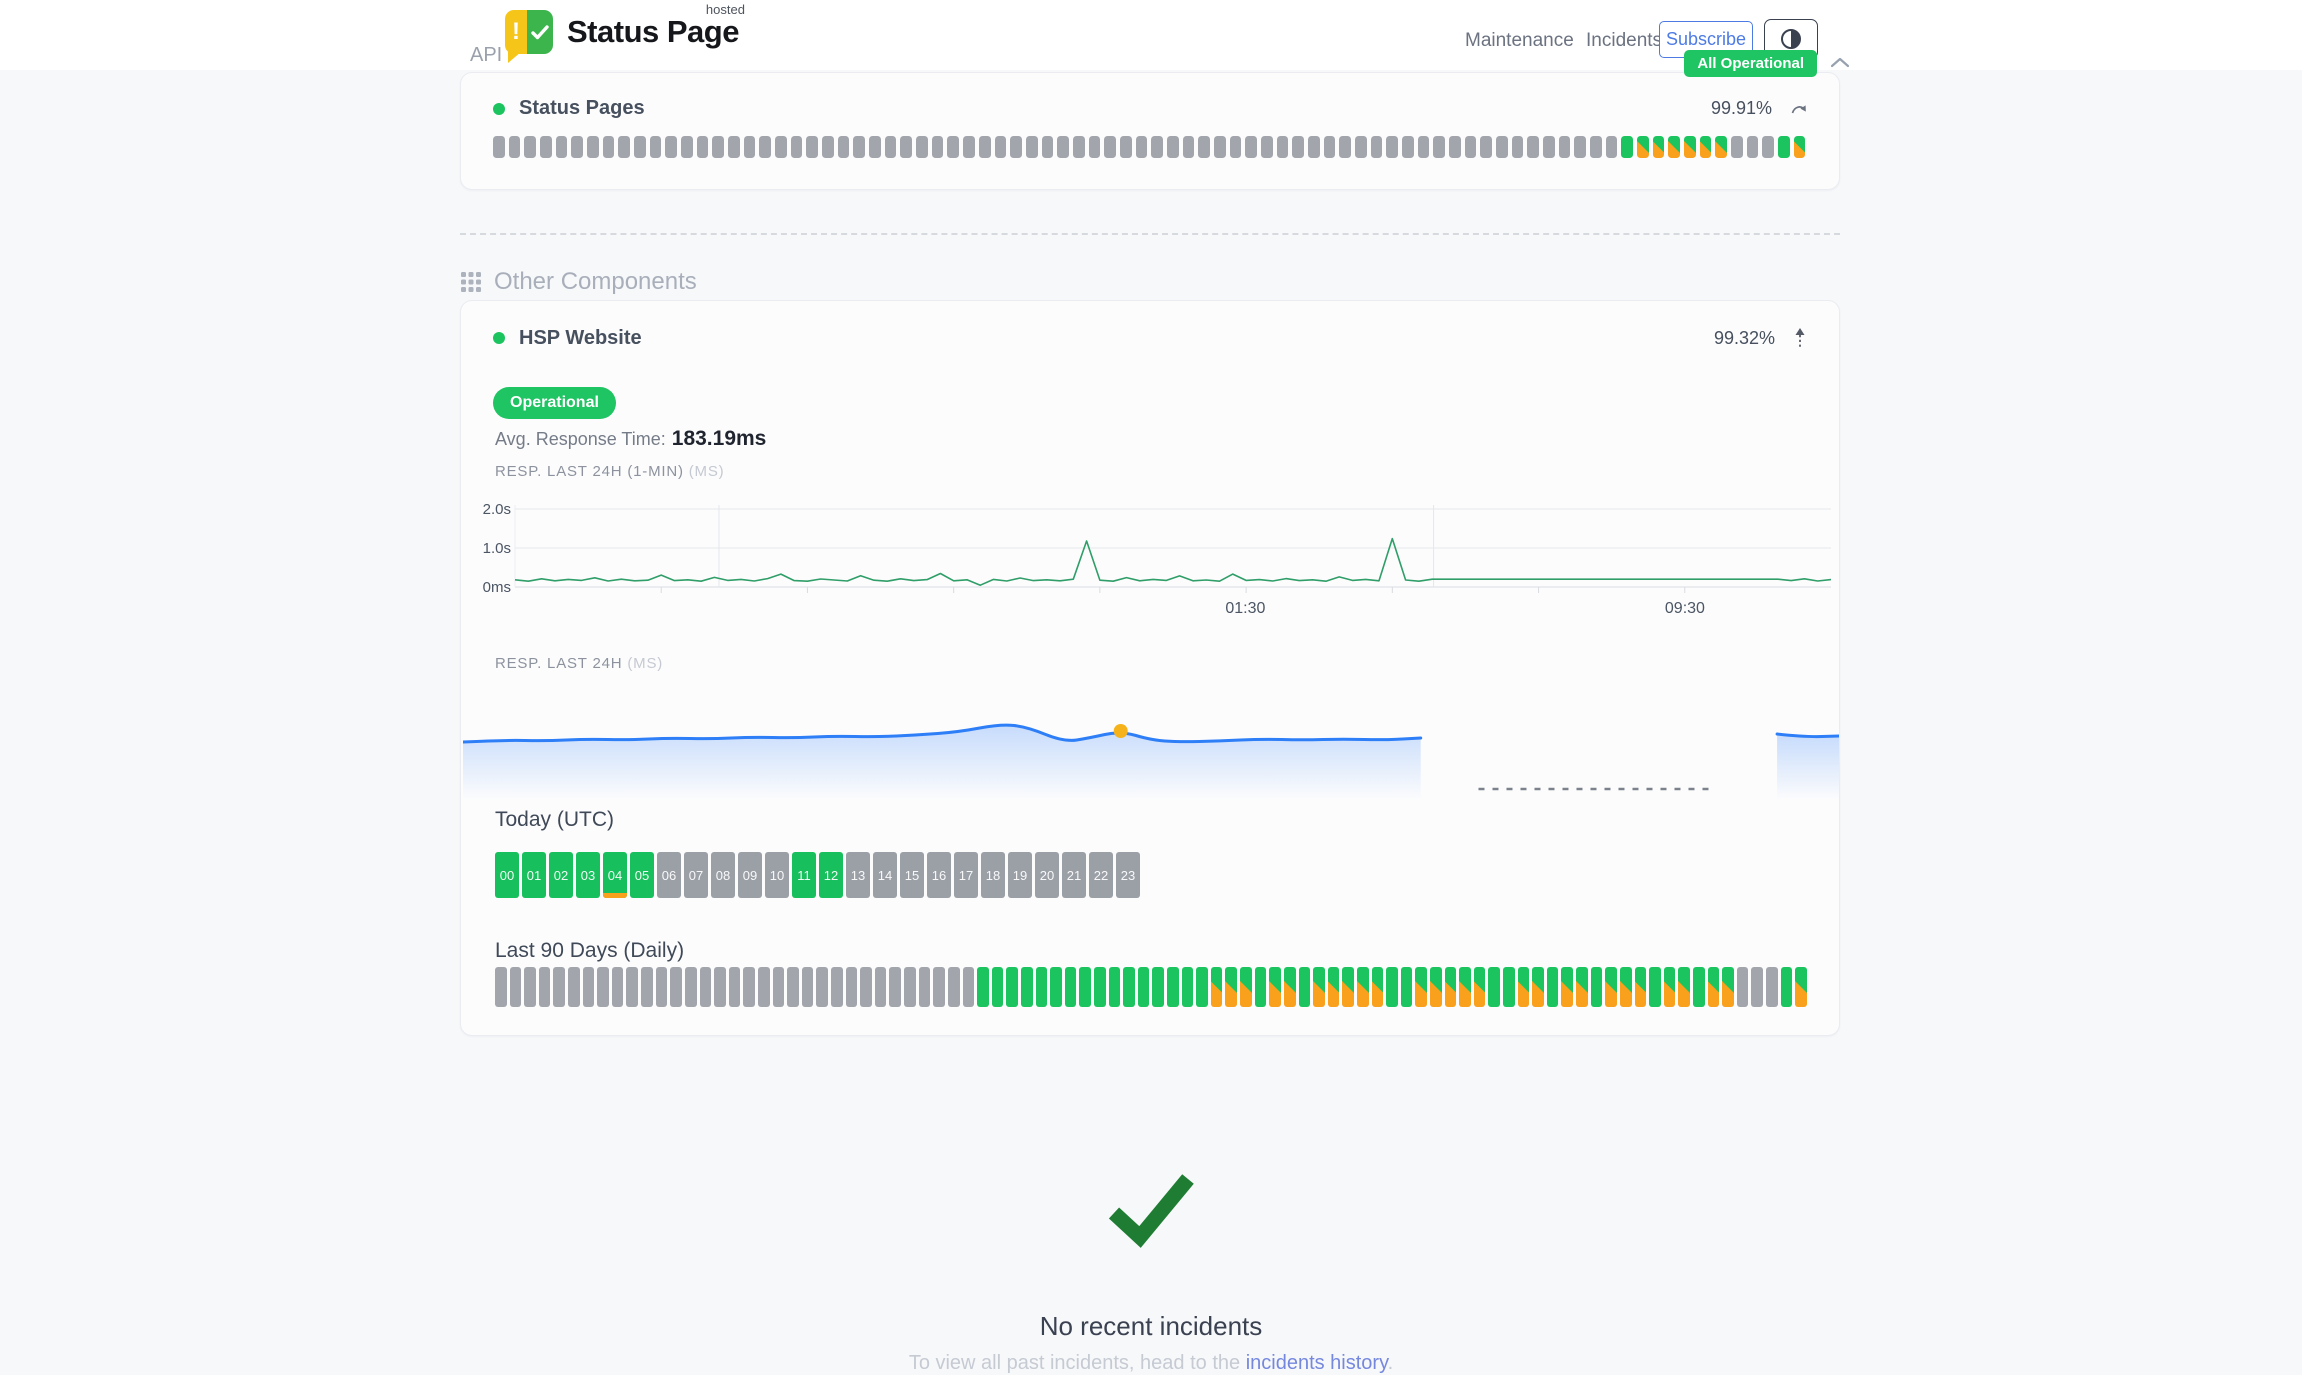 The image size is (2302, 1375). I want to click on hour-block-14: 14, so click(885, 875).